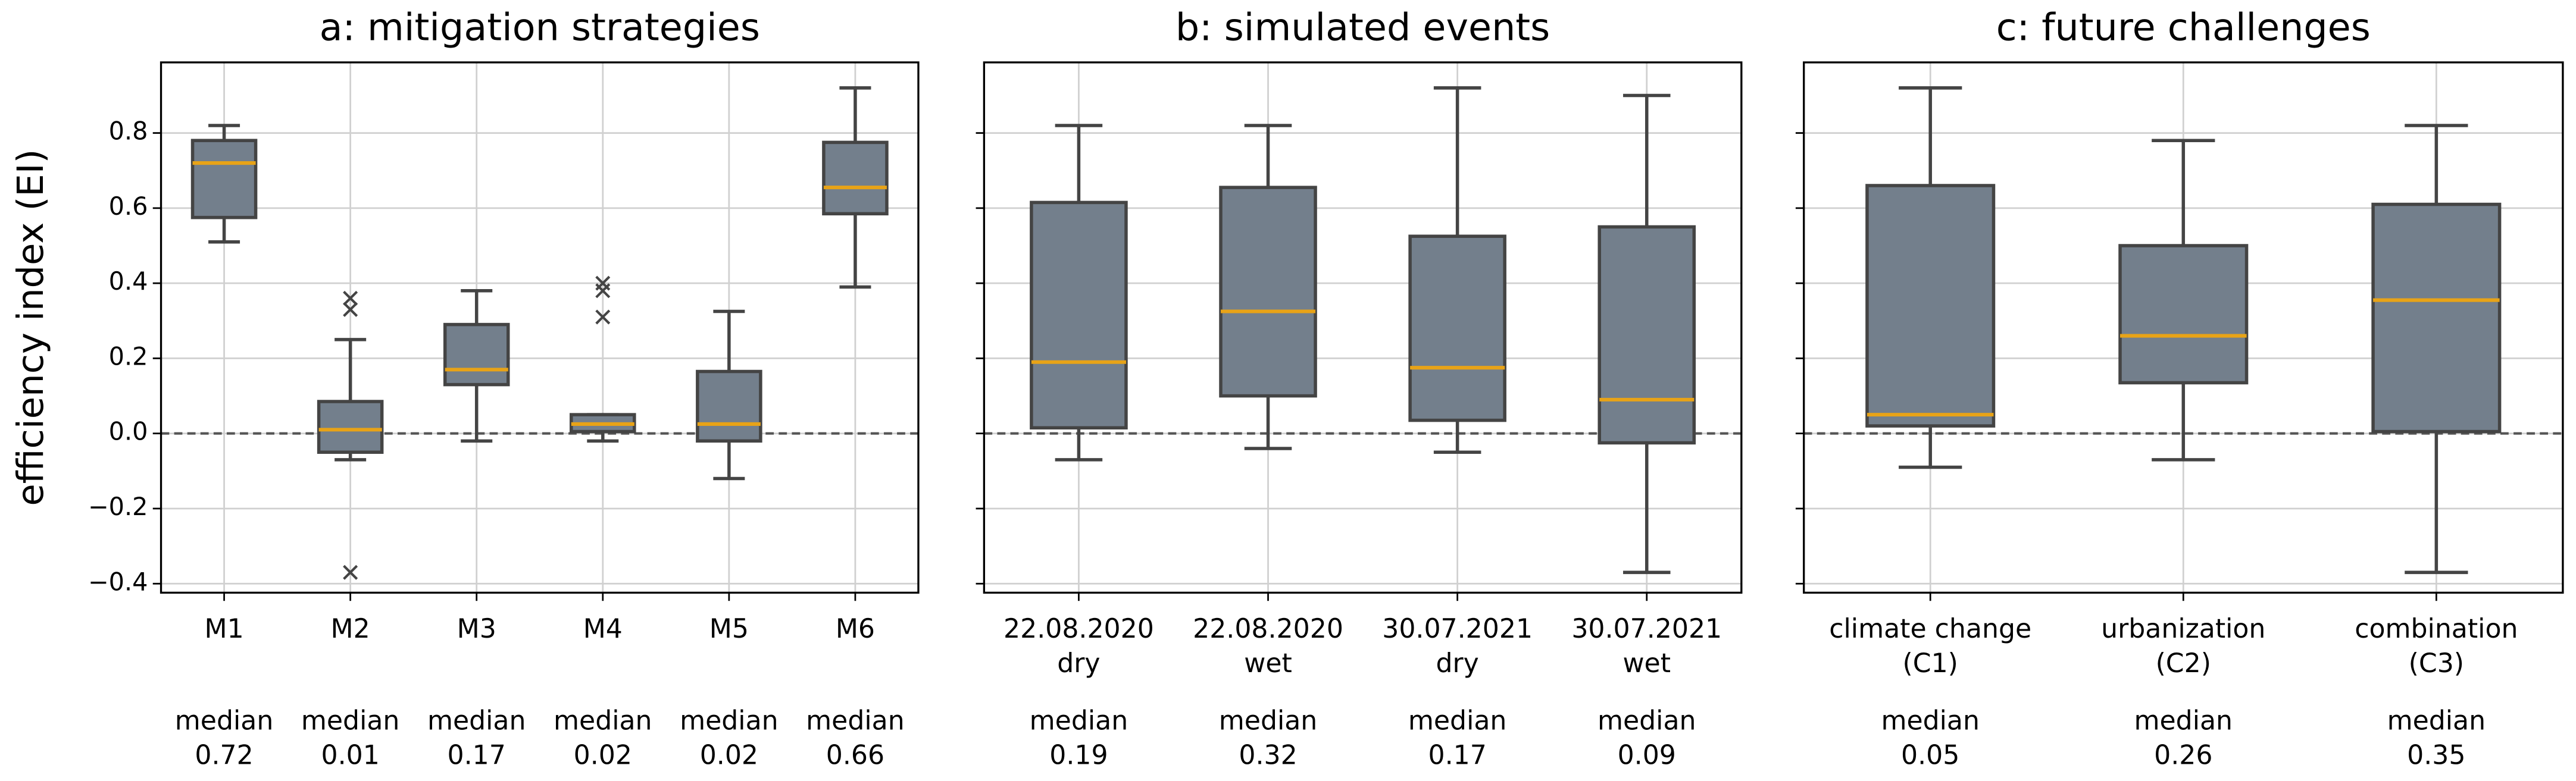 The image size is (2576, 781). What do you see at coordinates (128, 357) in the screenshot?
I see `y-tick-label: 0.2` at bounding box center [128, 357].